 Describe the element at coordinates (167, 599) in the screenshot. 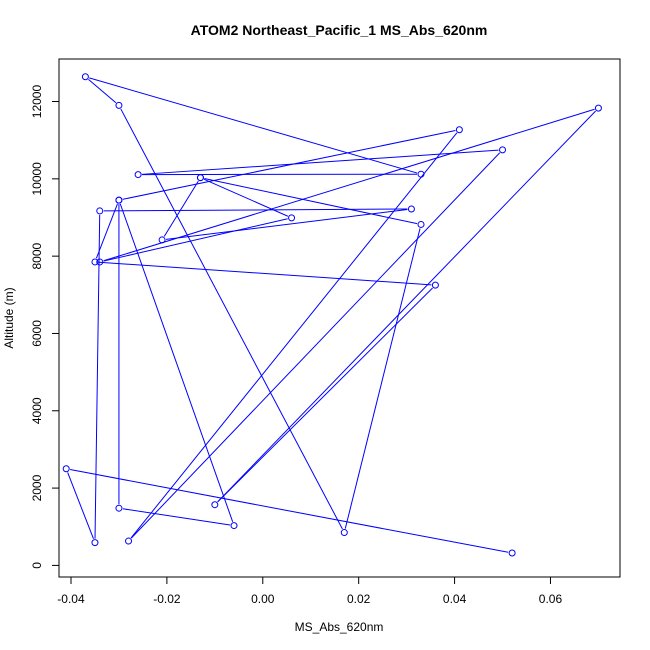

I see `x-tick-label: -0.02` at that location.